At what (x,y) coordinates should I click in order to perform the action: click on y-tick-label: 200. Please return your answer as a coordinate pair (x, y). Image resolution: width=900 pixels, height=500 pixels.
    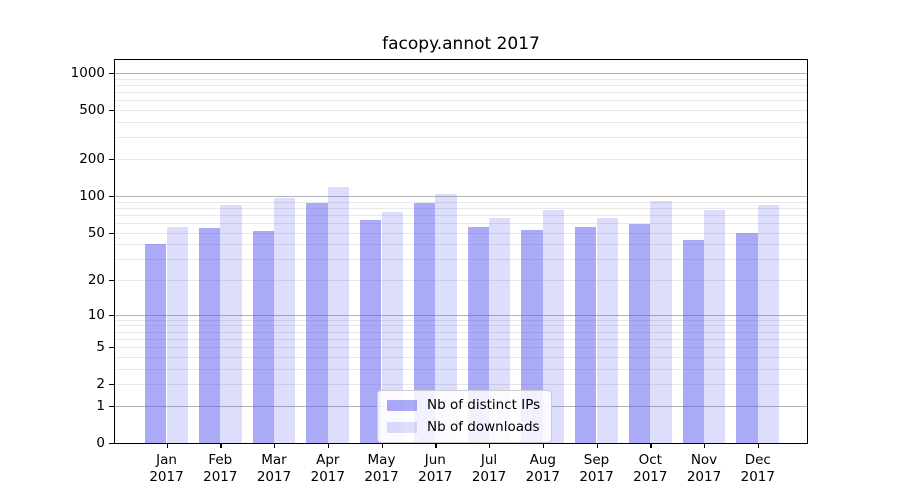
    Looking at the image, I should click on (92, 159).